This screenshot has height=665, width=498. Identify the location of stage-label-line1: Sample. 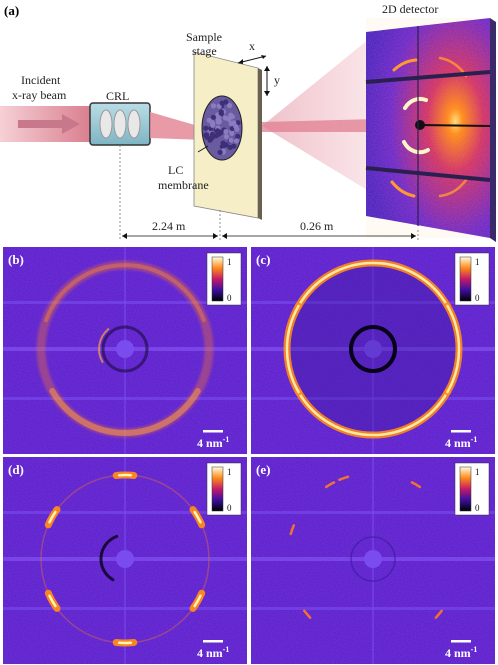
(204, 37).